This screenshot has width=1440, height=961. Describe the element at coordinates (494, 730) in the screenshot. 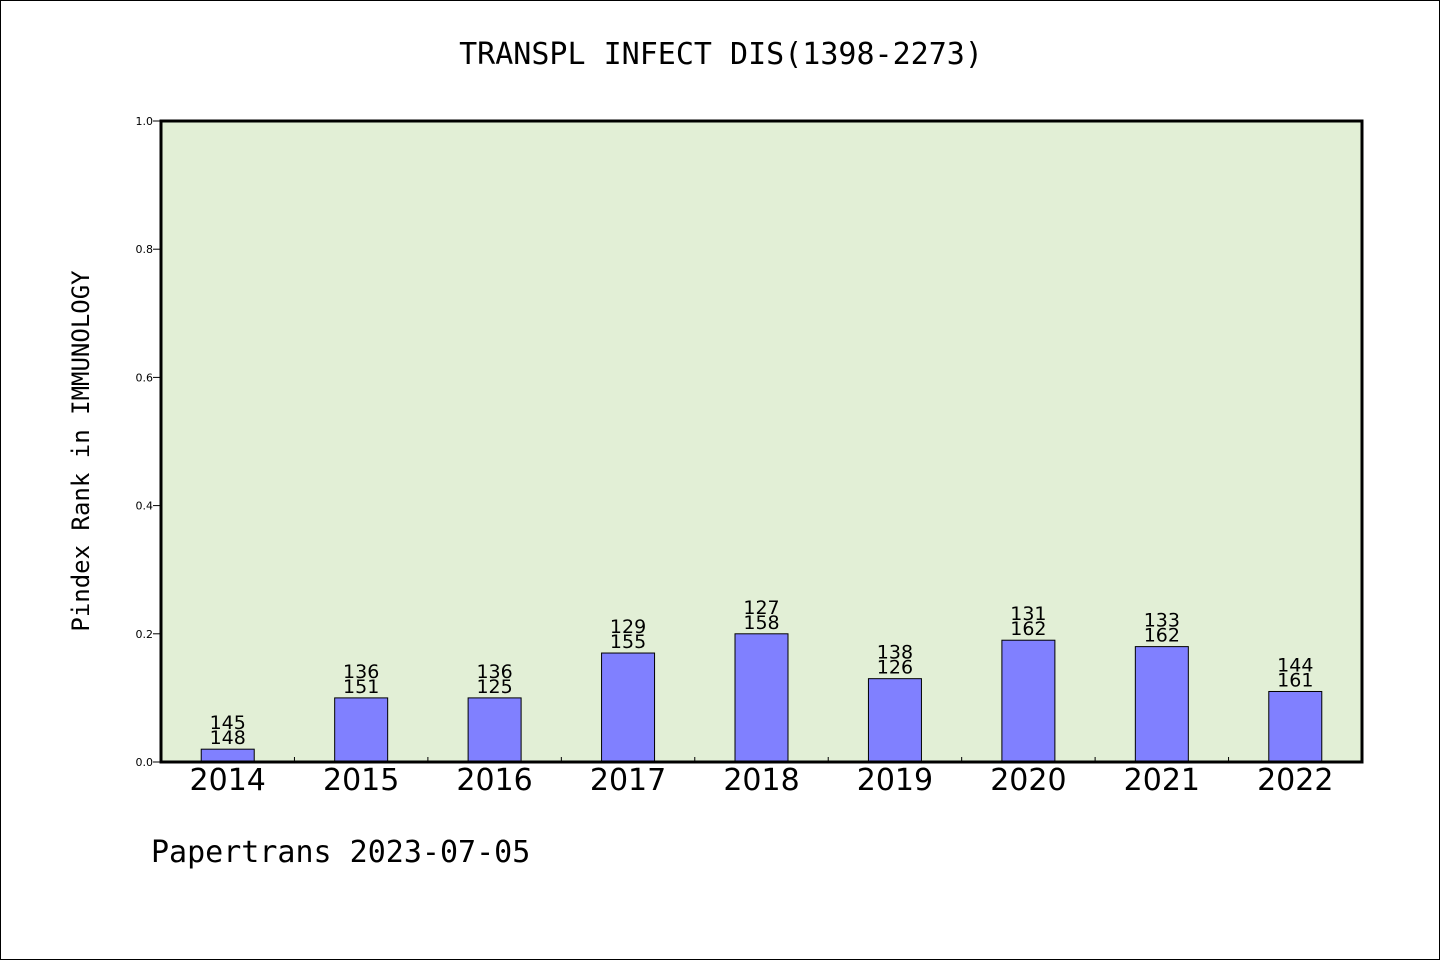

I see `bar-2016` at that location.